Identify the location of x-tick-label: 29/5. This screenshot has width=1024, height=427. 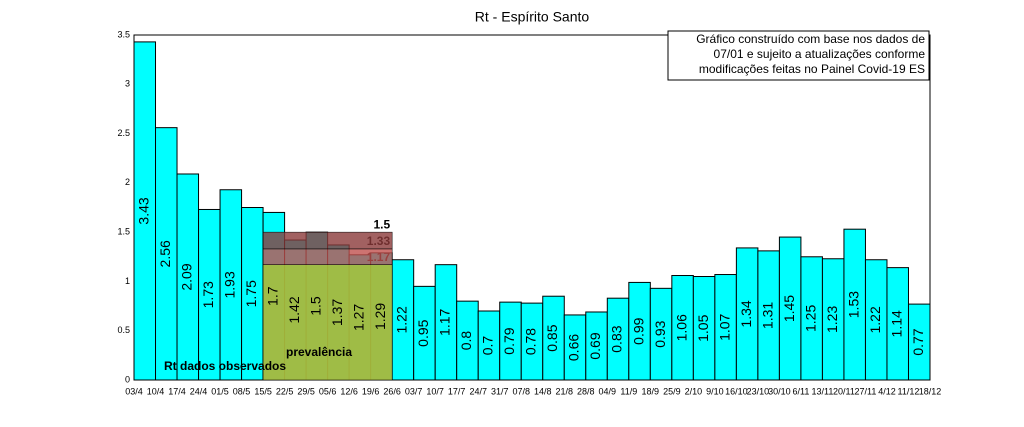
(306, 391).